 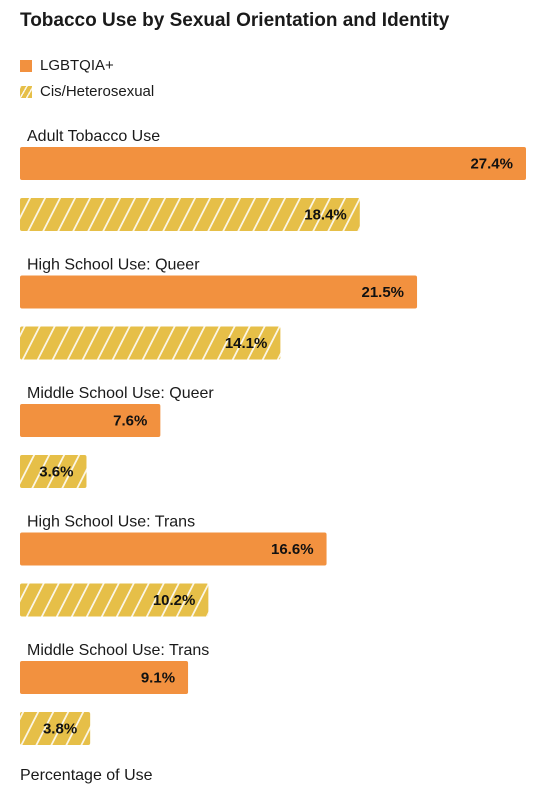 I want to click on bar-cis-heterosexual-high-school-use-trans, so click(x=114, y=600).